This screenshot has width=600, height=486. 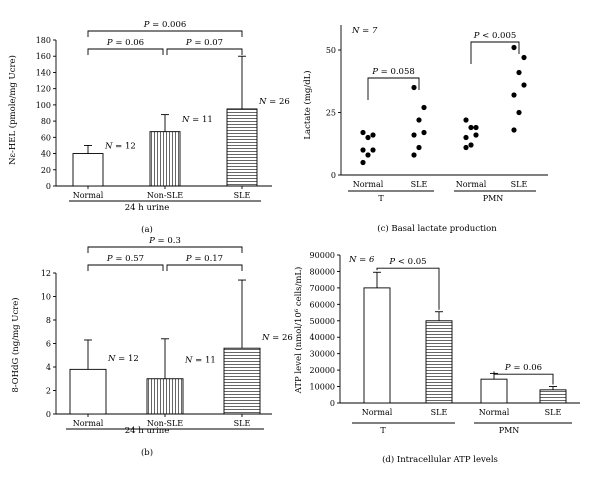 What do you see at coordinates (48, 391) in the screenshot?
I see `panel-b-ytick-label-1: 2` at bounding box center [48, 391].